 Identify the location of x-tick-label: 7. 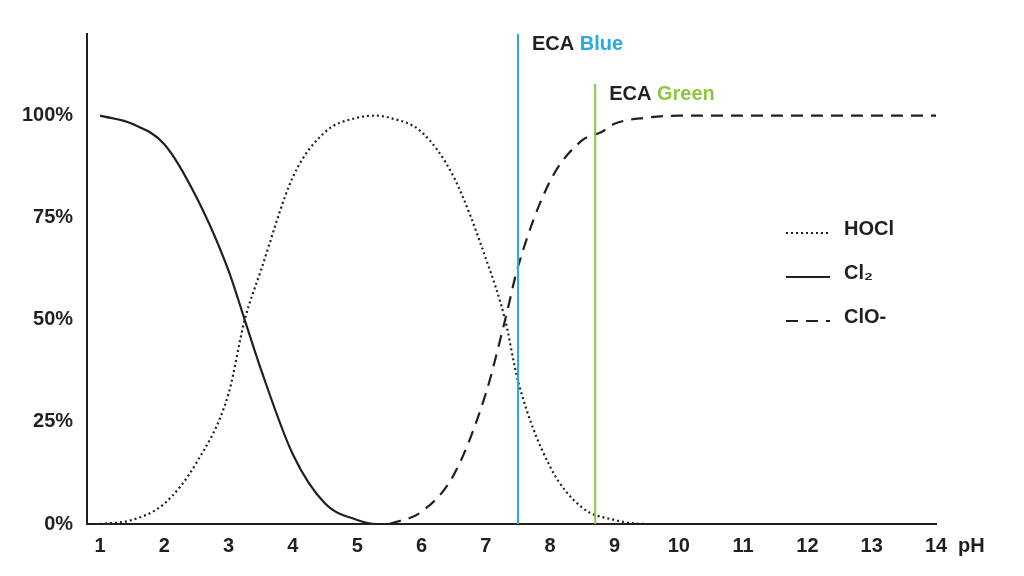
(486, 544).